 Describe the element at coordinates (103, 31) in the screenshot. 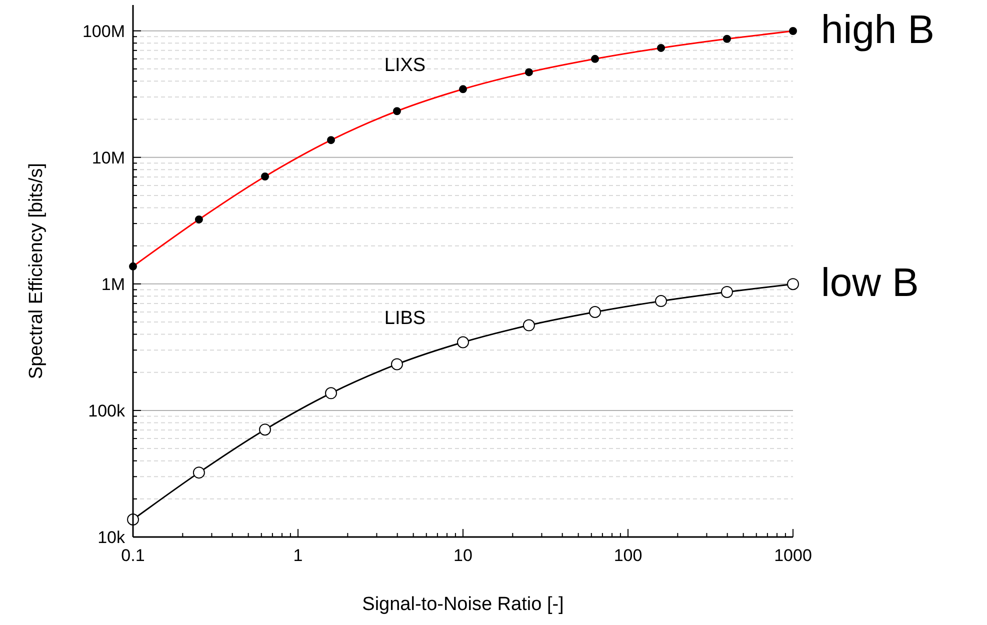

I see `y-tick-label: 100M` at that location.